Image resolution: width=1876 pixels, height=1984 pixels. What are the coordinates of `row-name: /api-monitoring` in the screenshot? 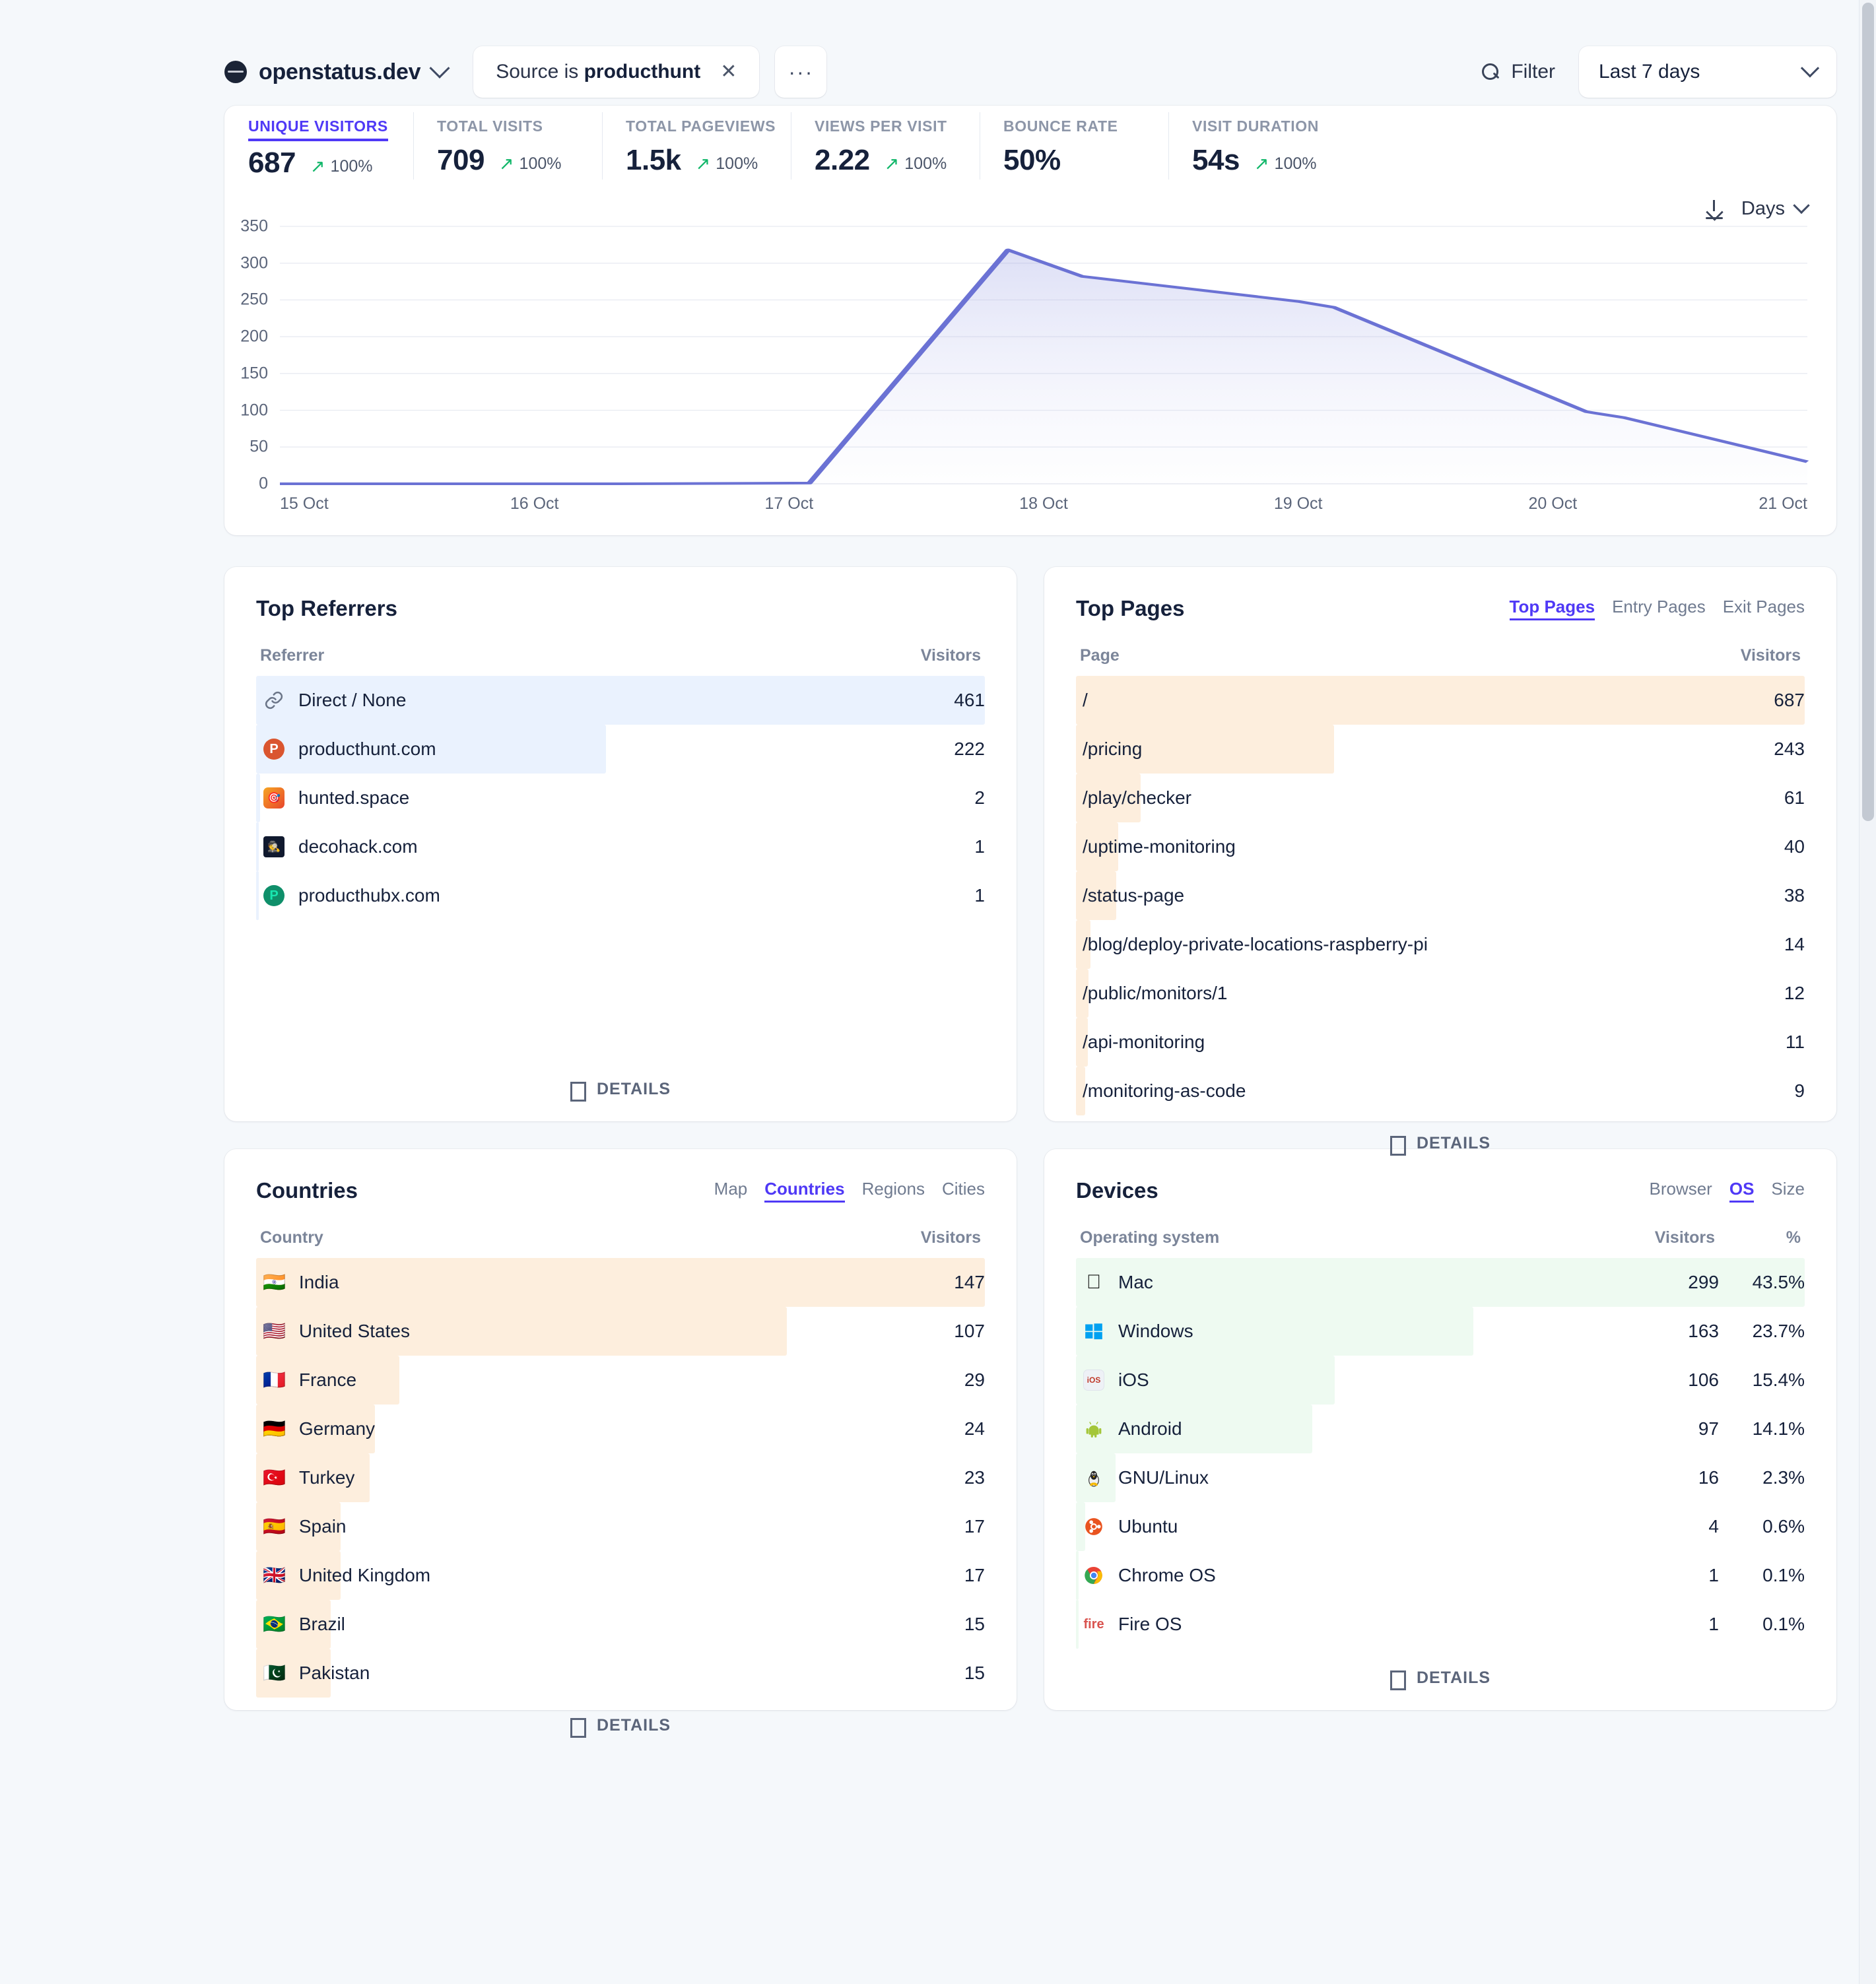 It's located at (1144, 1042).